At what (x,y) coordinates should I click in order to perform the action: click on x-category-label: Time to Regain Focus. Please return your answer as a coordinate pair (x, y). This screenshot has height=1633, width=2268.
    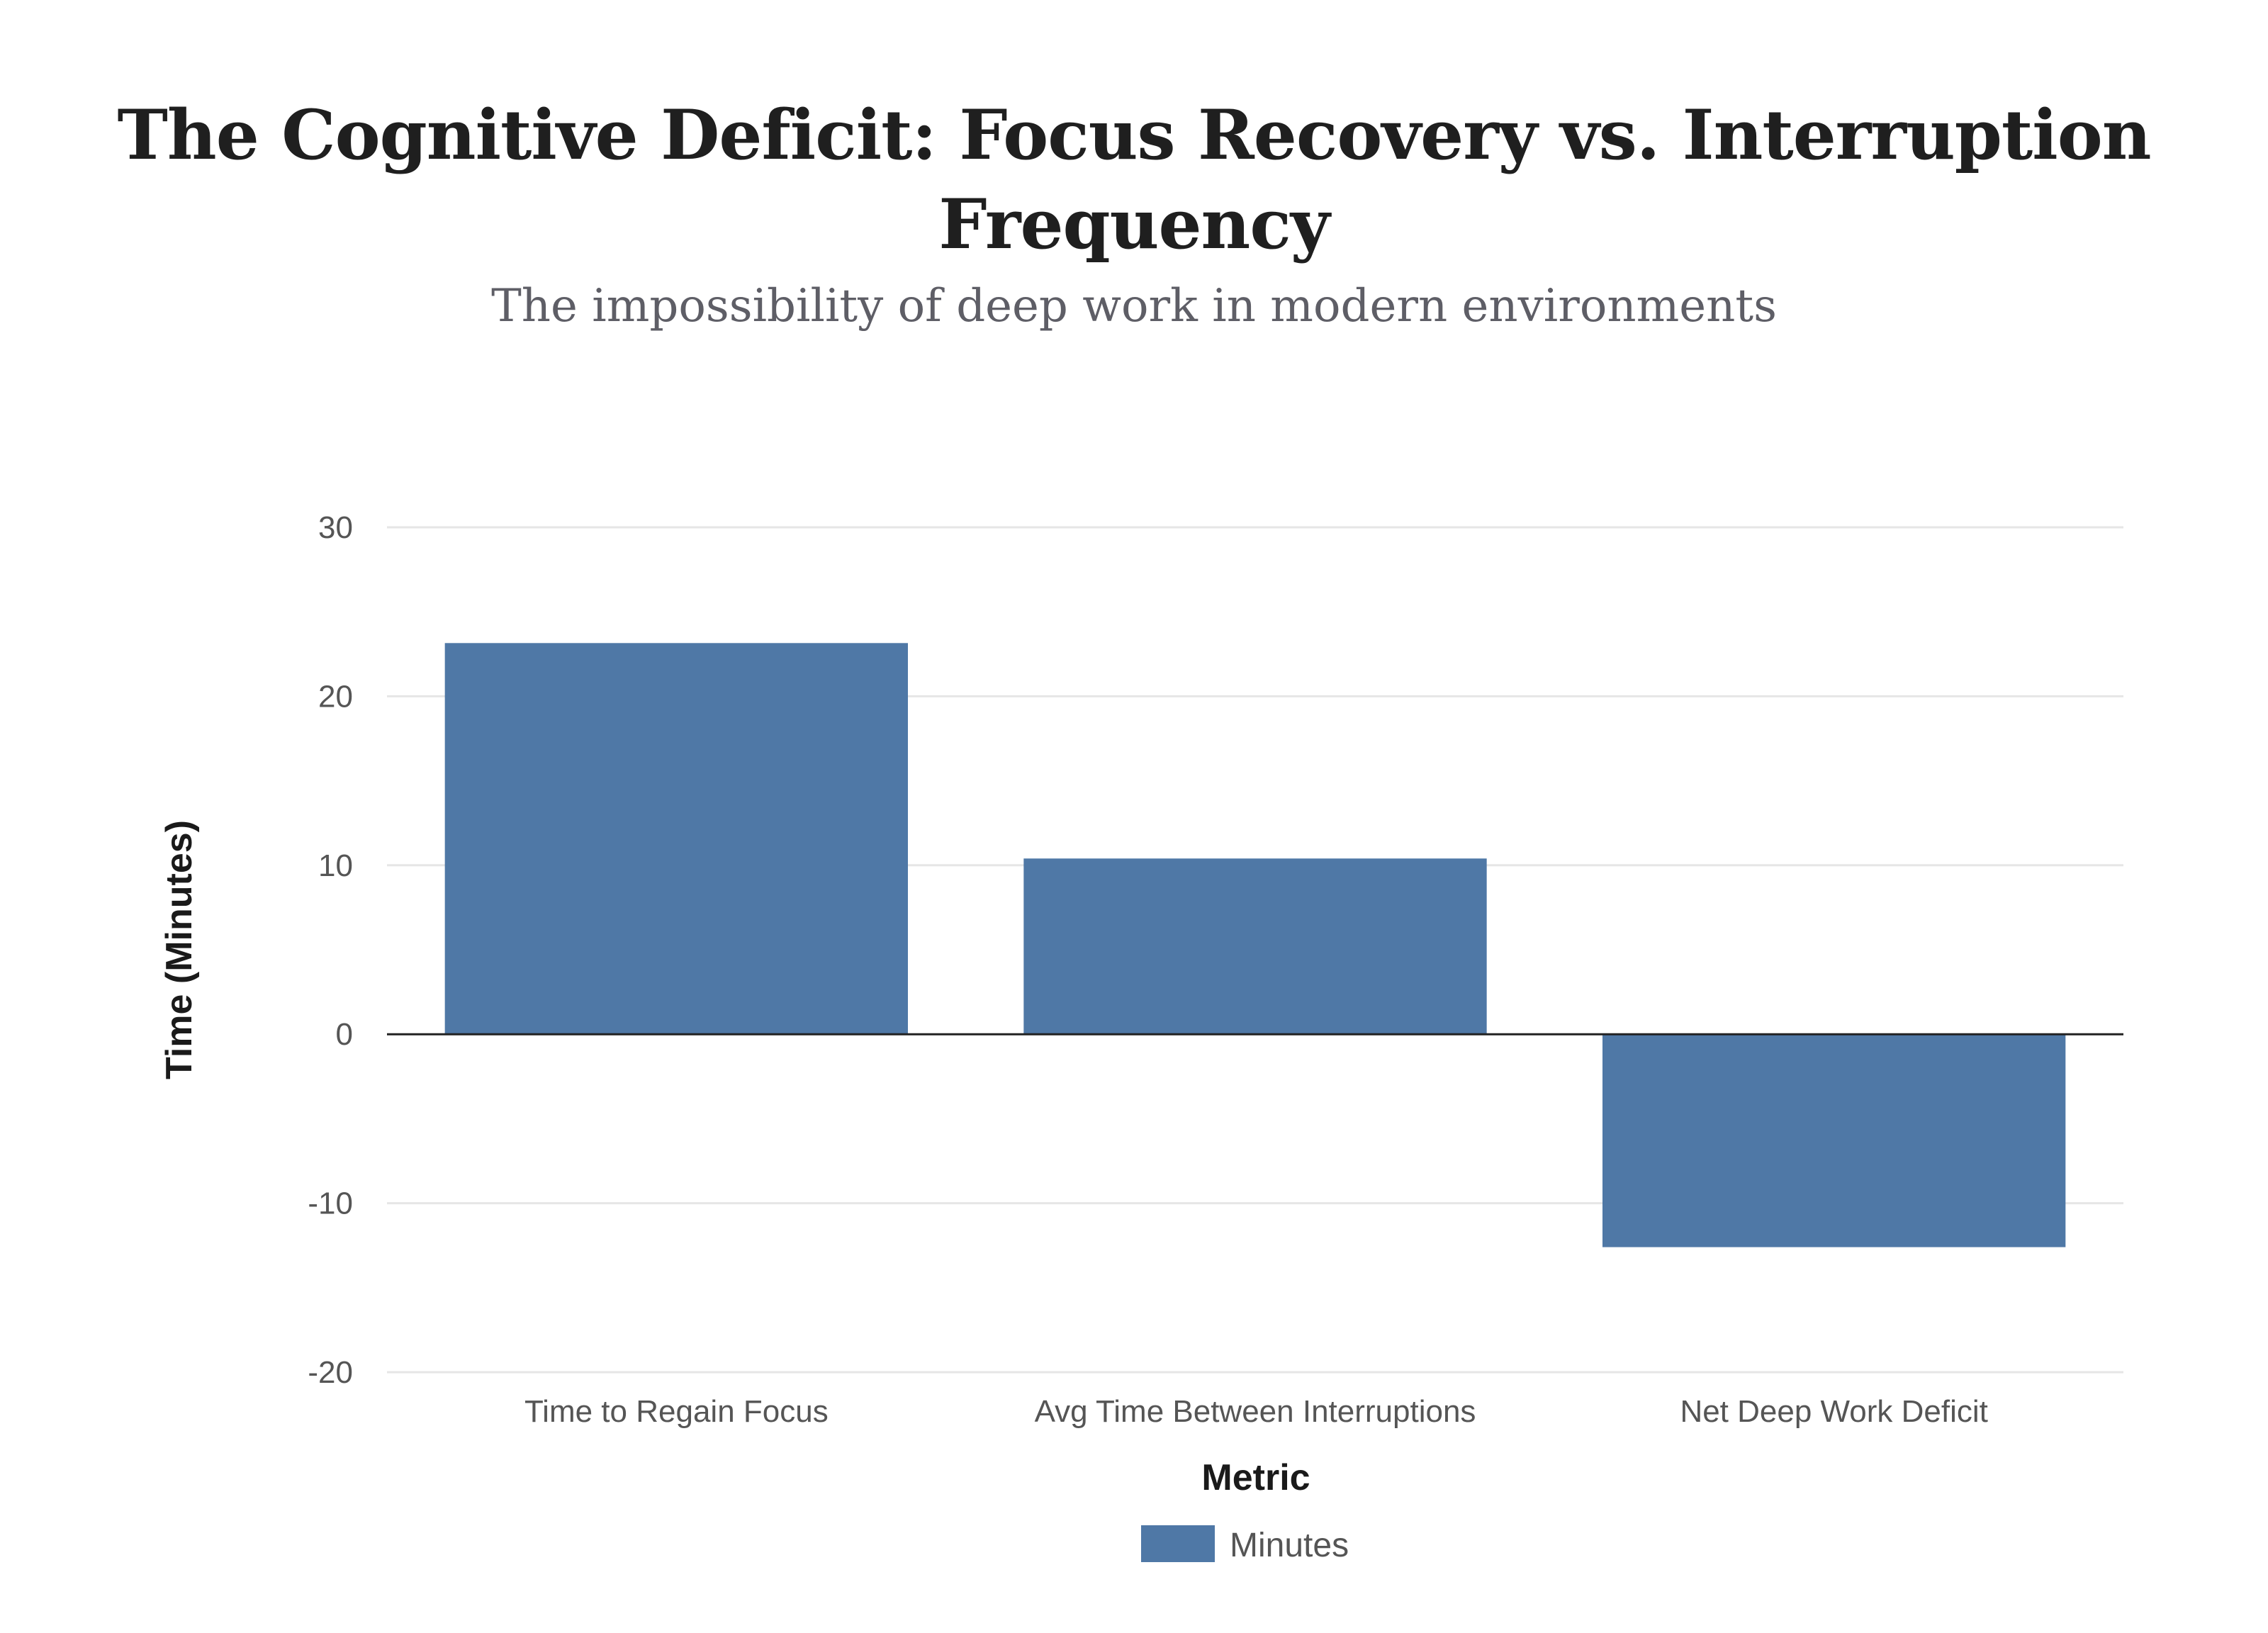
    Looking at the image, I should click on (676, 1411).